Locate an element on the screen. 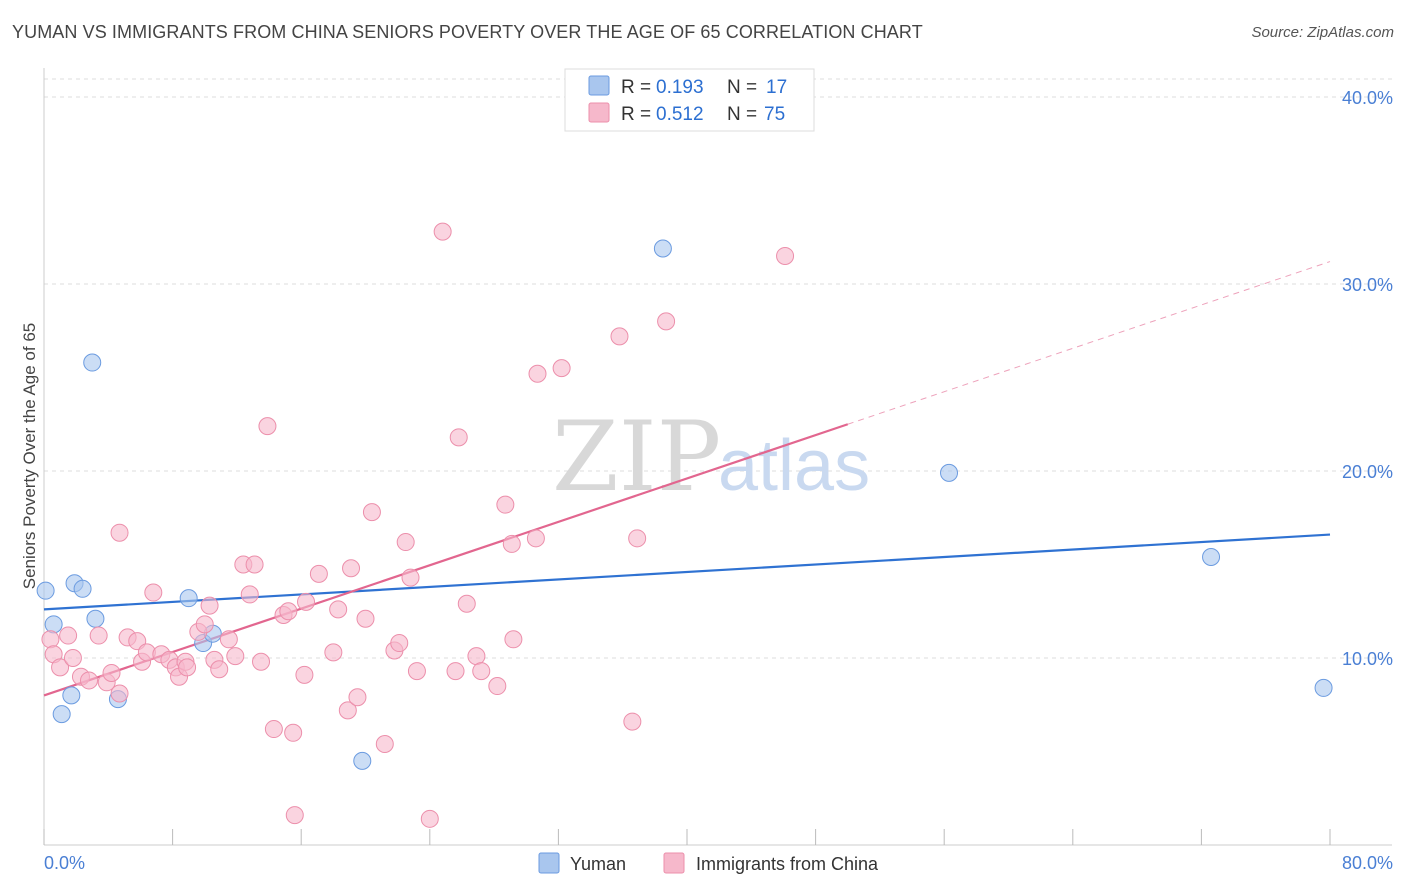 The image size is (1406, 892). bottom-legend-label-china: Immigrants from China is located at coordinates (787, 864).